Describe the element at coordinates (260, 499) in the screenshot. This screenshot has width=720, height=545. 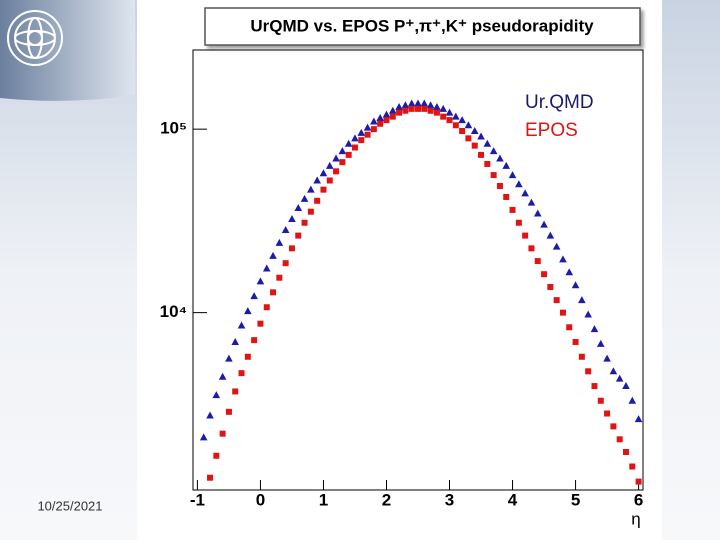
I see `x-tick-label: 0` at that location.